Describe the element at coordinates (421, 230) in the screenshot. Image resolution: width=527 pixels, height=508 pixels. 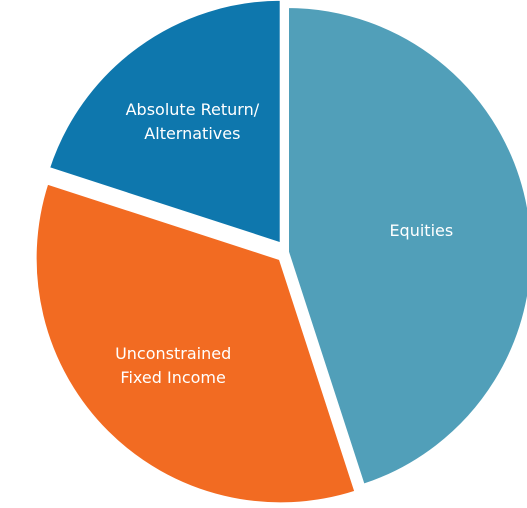
I see `slice-label: Equities` at that location.